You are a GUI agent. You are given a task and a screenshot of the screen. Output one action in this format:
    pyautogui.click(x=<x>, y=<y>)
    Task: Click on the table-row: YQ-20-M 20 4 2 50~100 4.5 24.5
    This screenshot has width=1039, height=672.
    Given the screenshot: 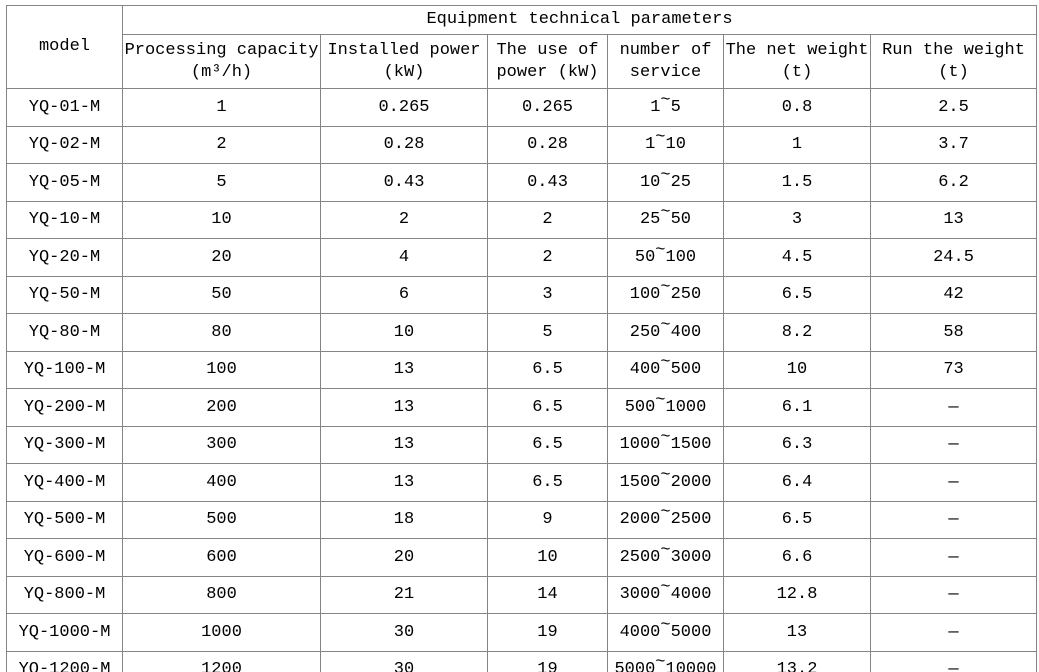 What is the action you would take?
    pyautogui.click(x=522, y=257)
    